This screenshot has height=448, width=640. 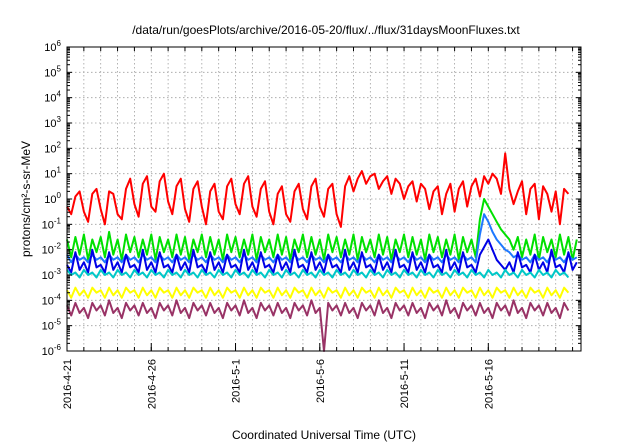 What do you see at coordinates (52, 97) in the screenshot?
I see `y-tick-label: 10⁴` at bounding box center [52, 97].